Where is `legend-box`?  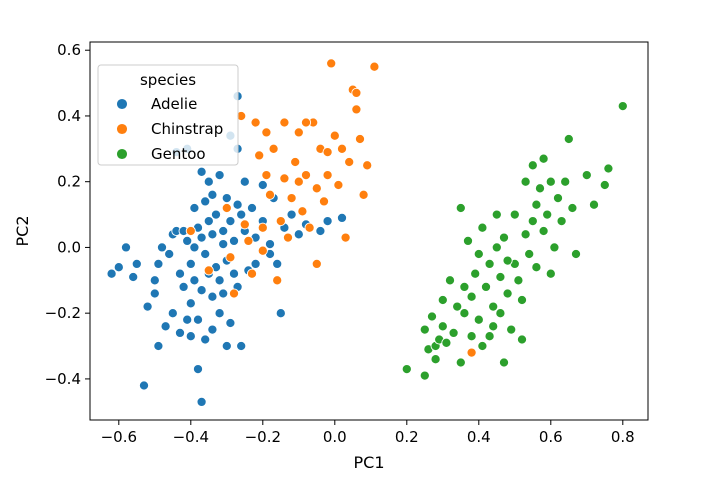
legend-box is located at coordinates (168, 115).